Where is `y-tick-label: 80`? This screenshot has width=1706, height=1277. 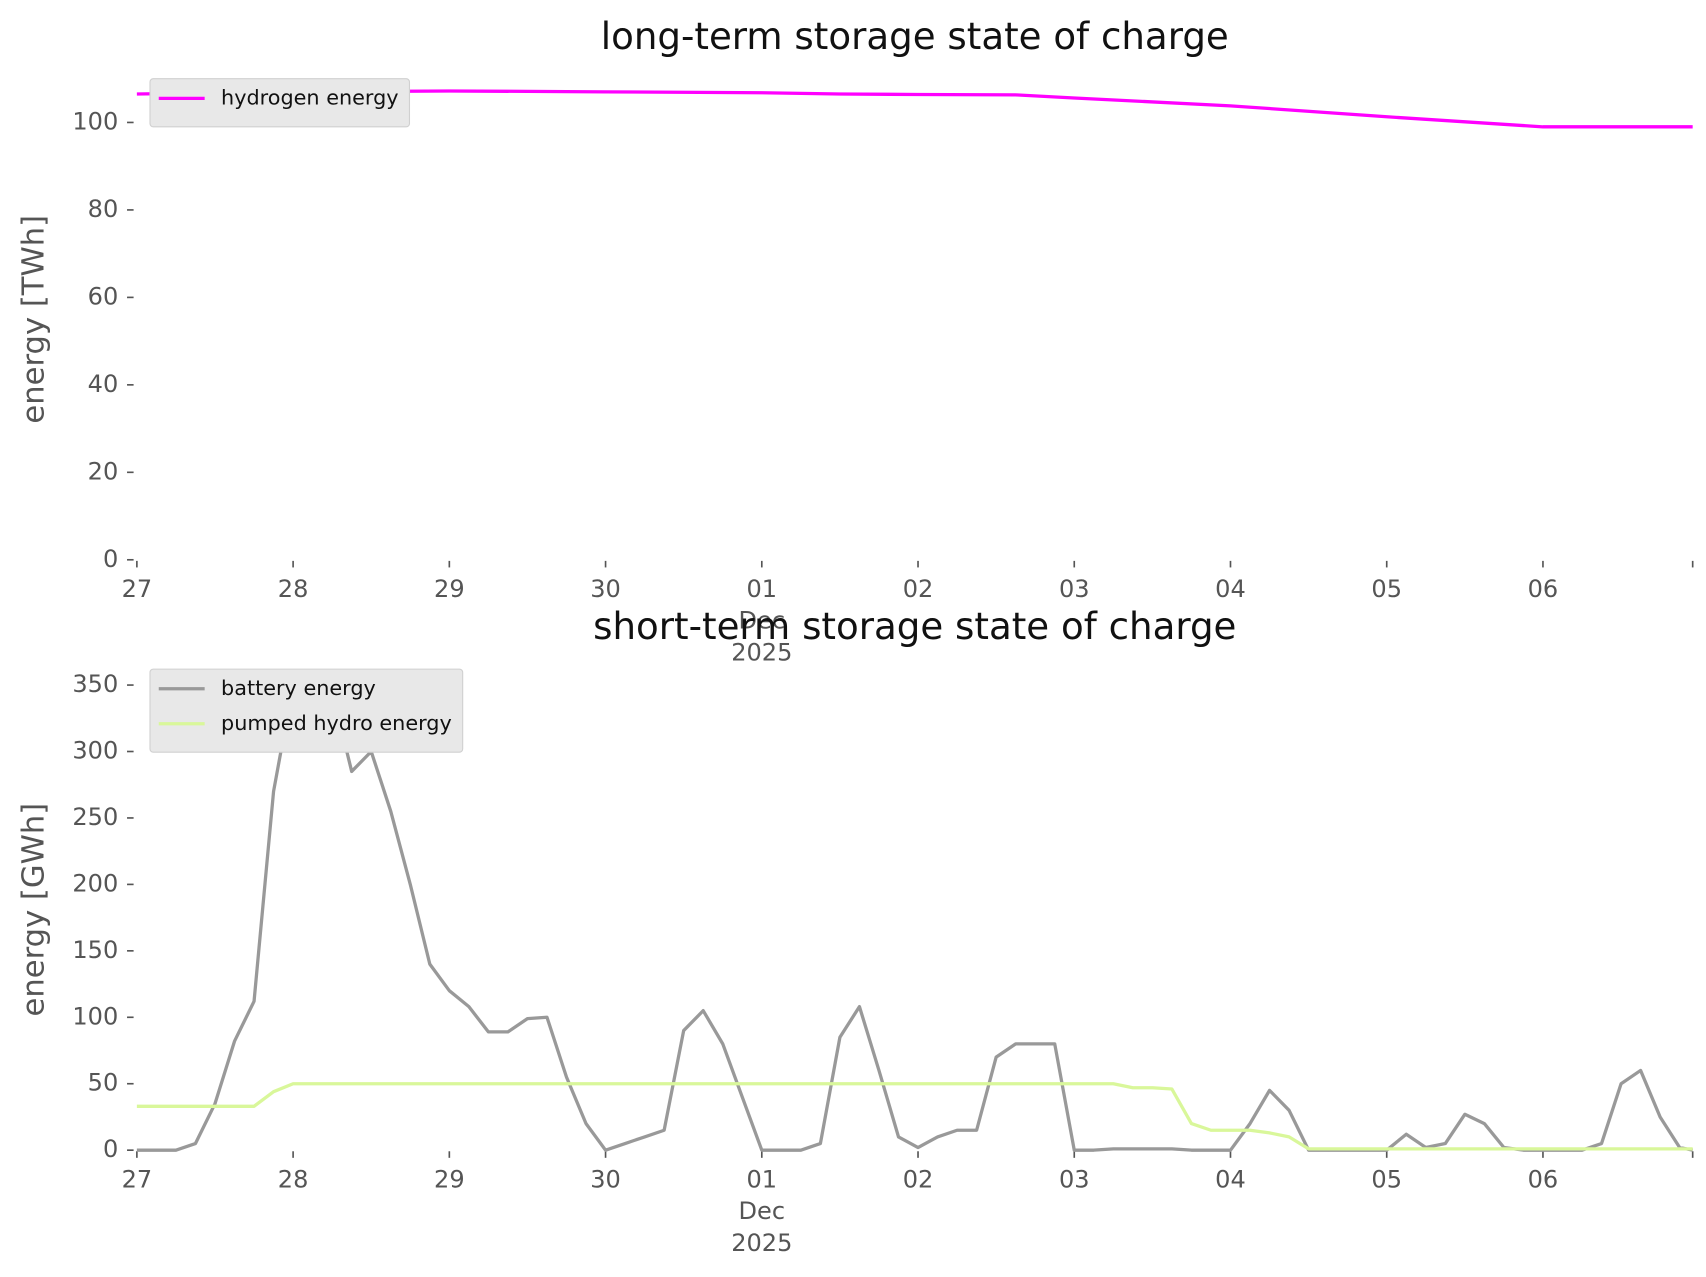 y-tick-label: 80 is located at coordinates (103, 209).